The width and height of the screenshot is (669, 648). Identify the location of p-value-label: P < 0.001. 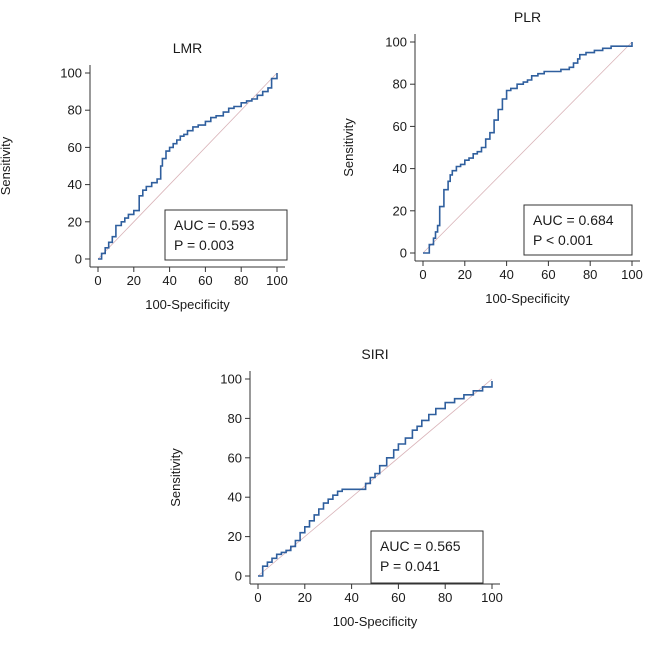
(563, 240).